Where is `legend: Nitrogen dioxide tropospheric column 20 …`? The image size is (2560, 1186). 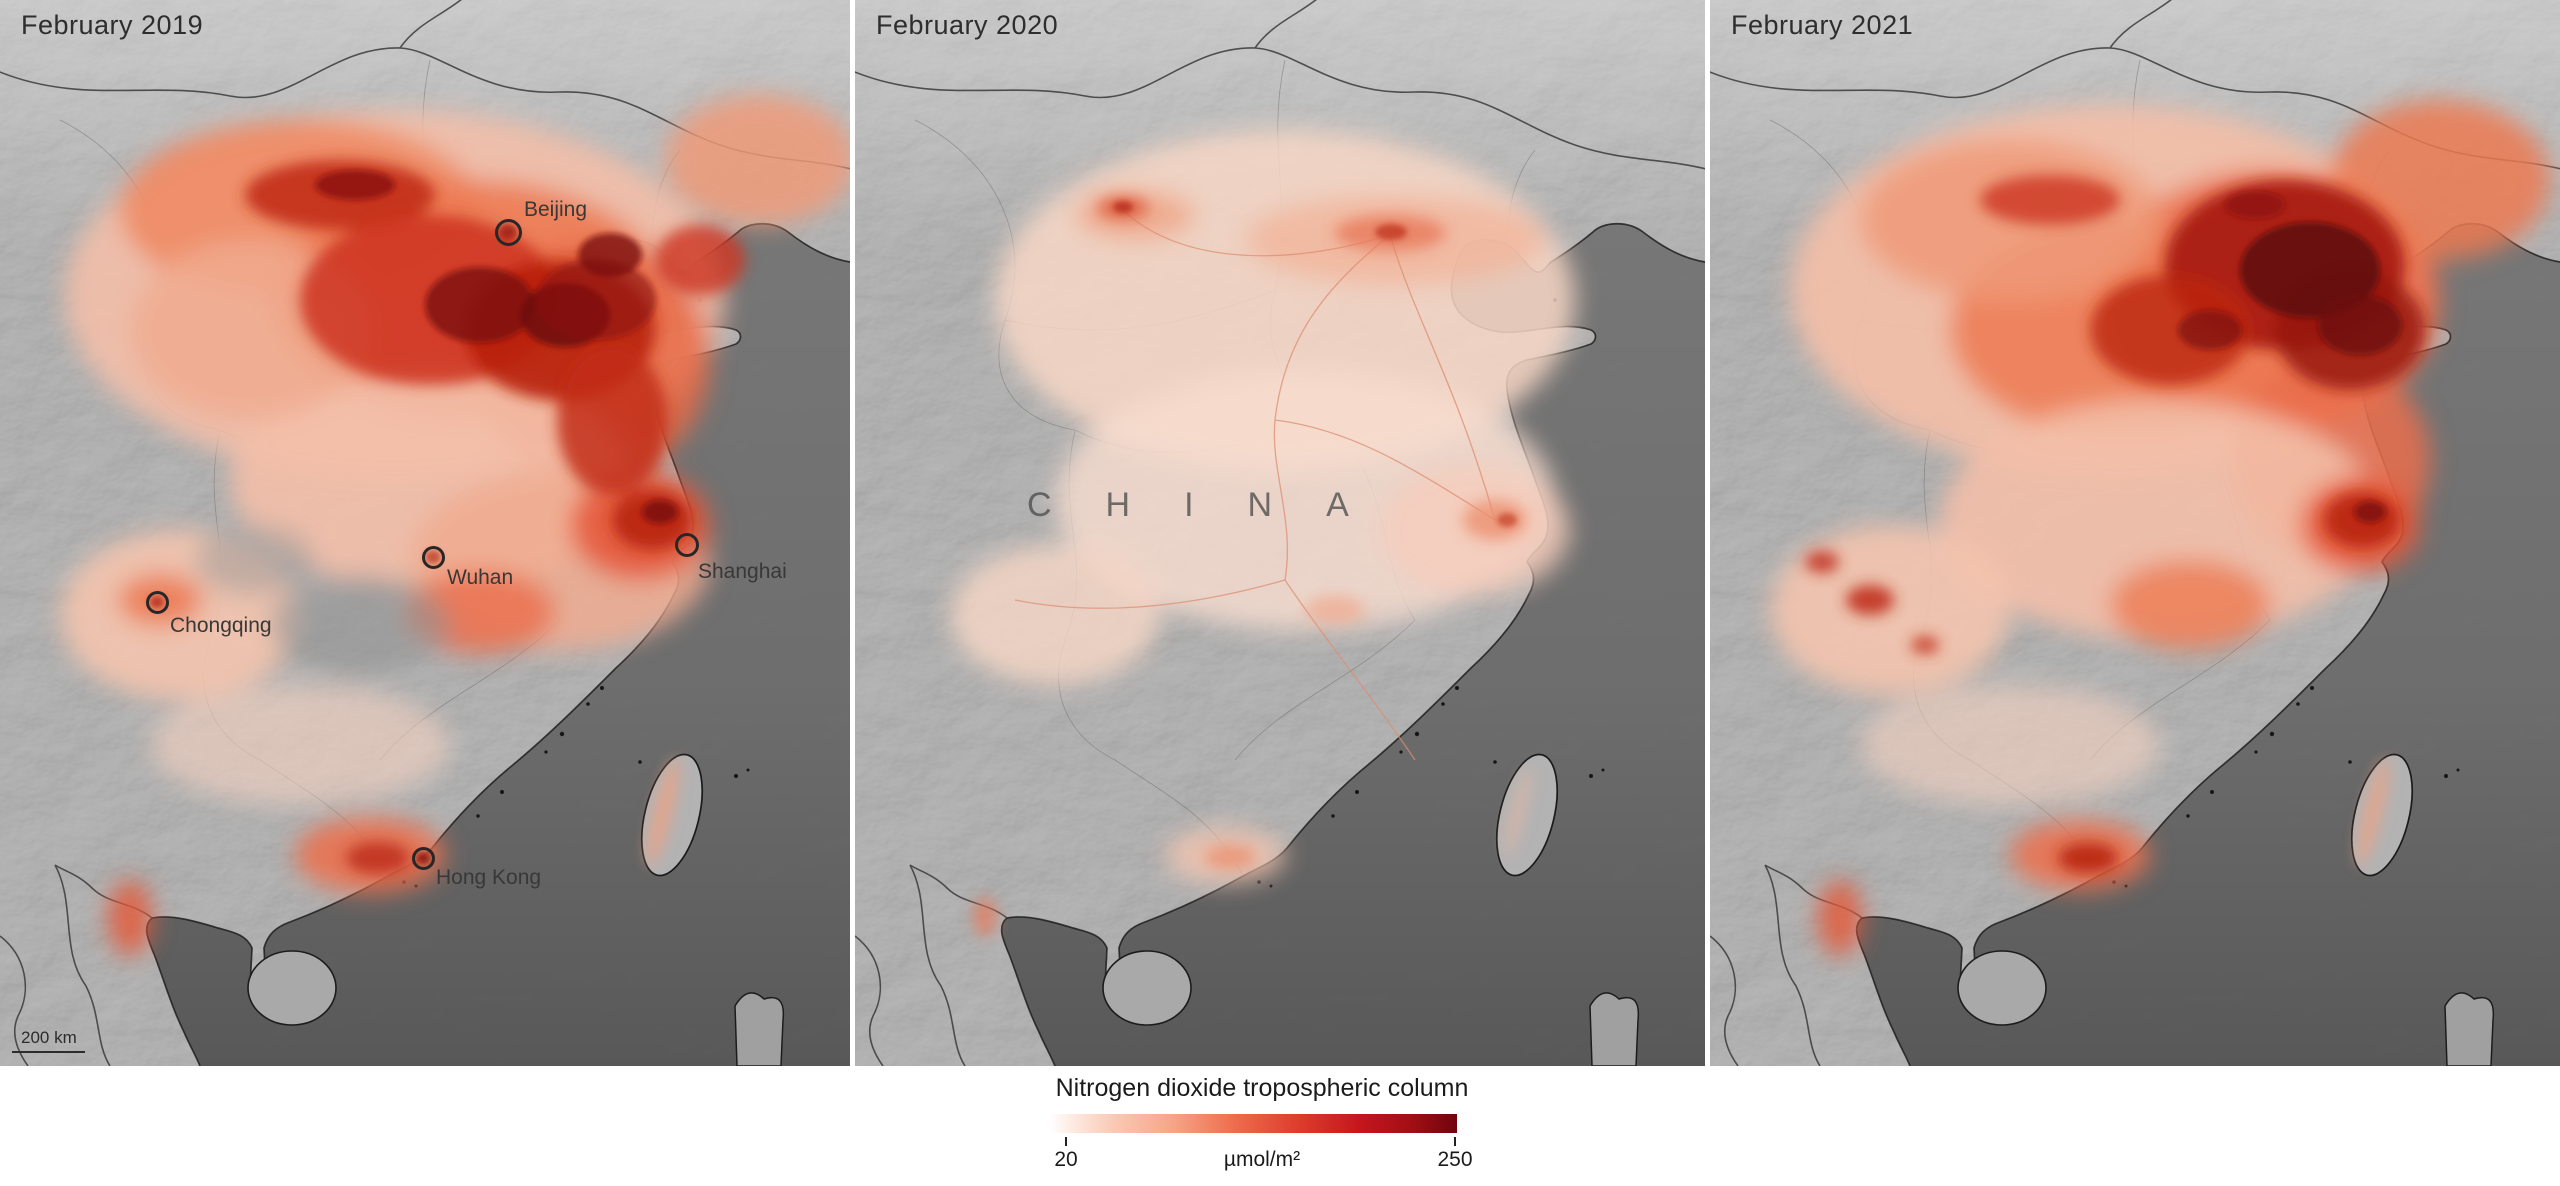
legend: Nitrogen dioxide tropospheric column 20 … is located at coordinates (1280, 1126).